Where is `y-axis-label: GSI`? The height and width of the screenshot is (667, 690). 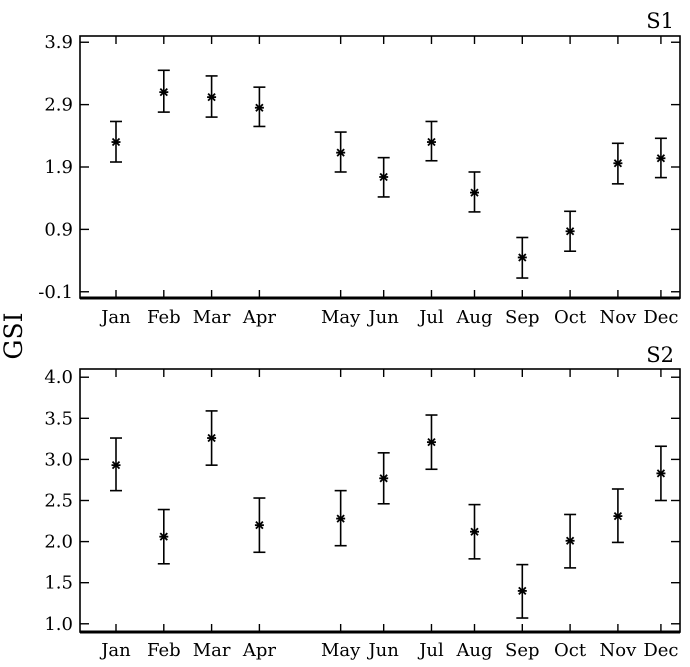 y-axis-label: GSI is located at coordinates (14, 336).